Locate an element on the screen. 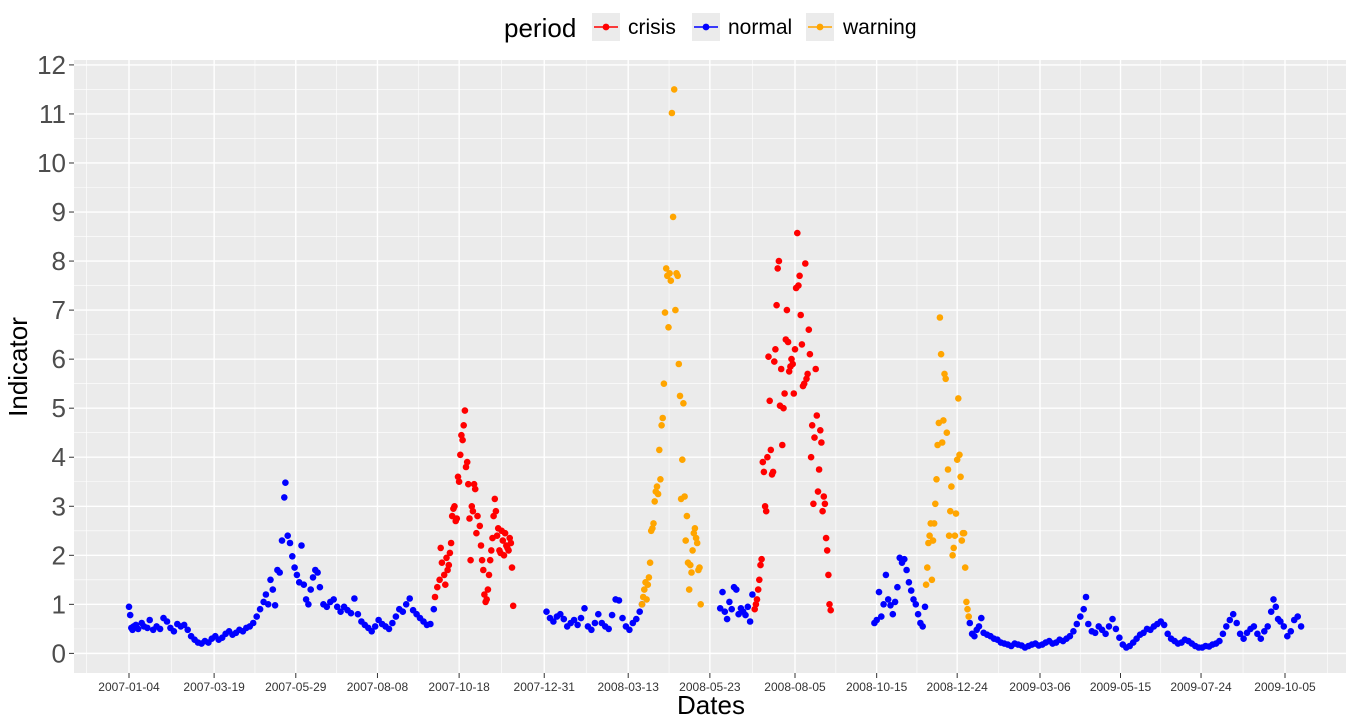 This screenshot has width=1358, height=726. legend-label-warning: warning is located at coordinates (879, 27).